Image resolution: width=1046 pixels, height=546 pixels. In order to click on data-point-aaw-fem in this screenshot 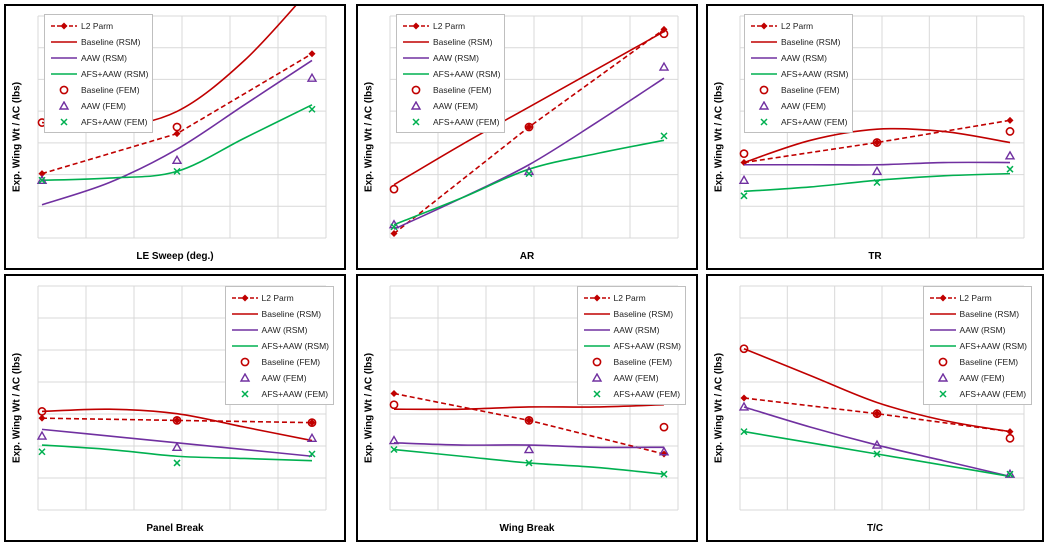, I will do `click(877, 444)`.